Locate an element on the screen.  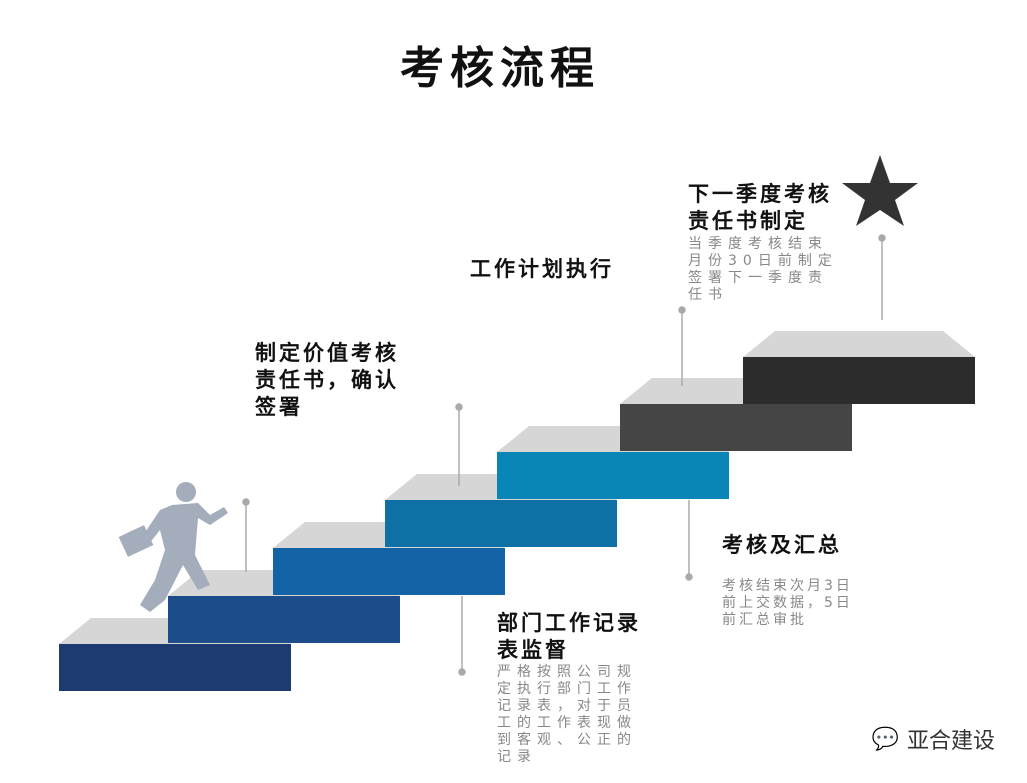
heading-line: 部门工作记录 is located at coordinates (569, 623).